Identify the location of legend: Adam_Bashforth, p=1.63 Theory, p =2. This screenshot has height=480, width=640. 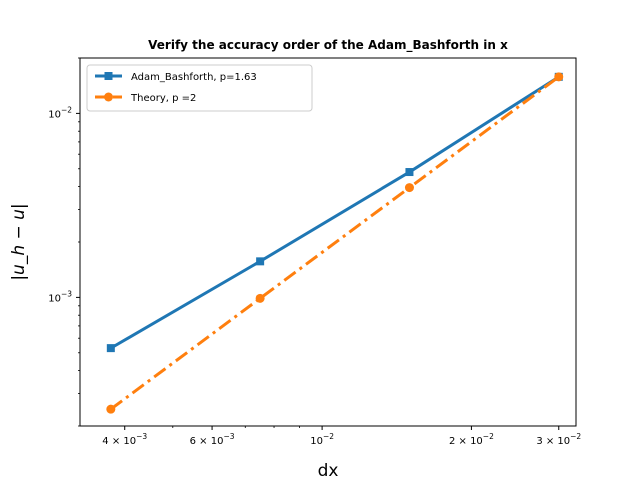
(199, 88).